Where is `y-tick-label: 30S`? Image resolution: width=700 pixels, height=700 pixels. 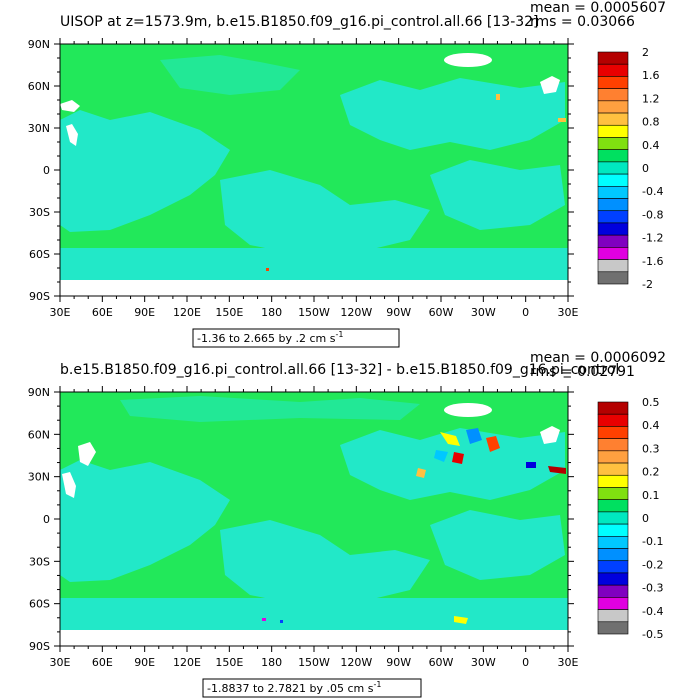
y-tick-label: 30S is located at coordinates (39, 561).